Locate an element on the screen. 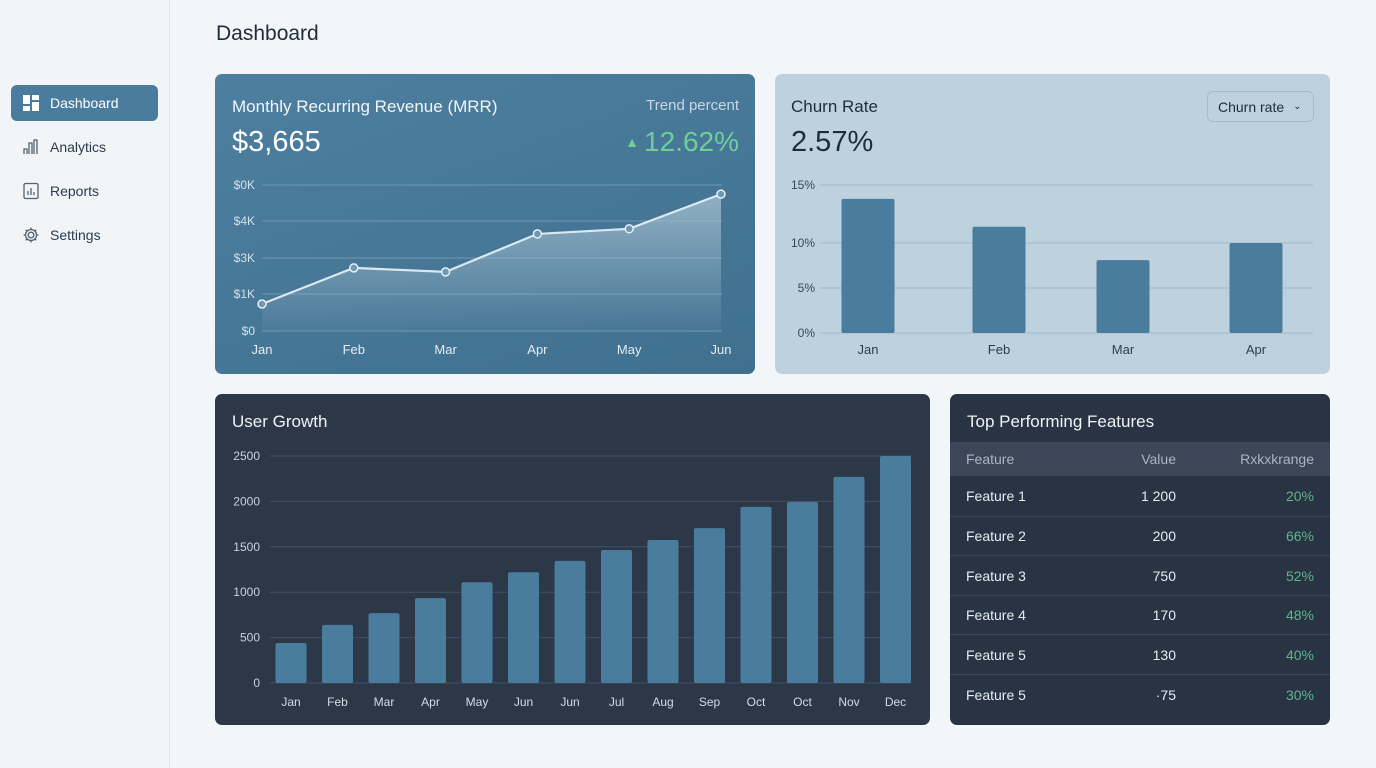 The width and height of the screenshot is (1376, 768). y-tick-label: 0% is located at coordinates (807, 333).